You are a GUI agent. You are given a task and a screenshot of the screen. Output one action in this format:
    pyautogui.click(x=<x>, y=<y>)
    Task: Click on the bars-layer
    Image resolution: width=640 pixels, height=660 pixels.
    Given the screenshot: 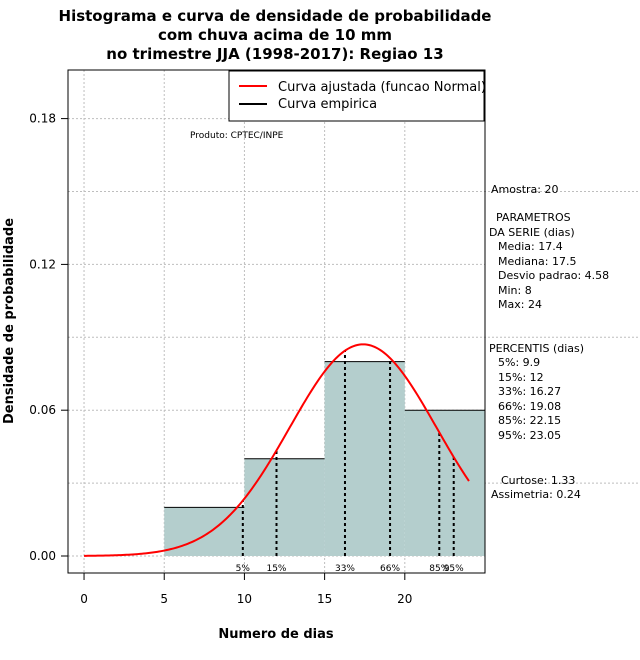 What is the action you would take?
    pyautogui.click(x=324, y=458)
    